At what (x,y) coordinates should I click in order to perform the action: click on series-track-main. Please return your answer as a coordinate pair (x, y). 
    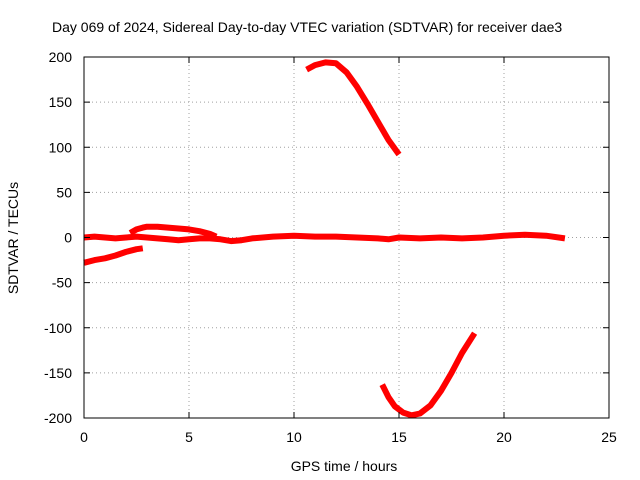
    Looking at the image, I should click on (324, 238).